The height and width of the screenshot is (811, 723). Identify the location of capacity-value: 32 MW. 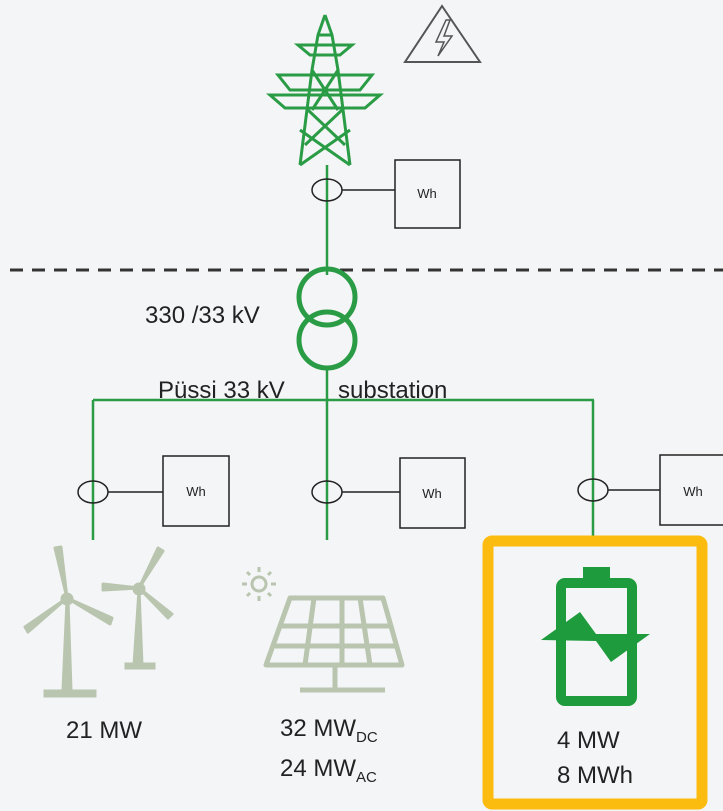
(318, 728).